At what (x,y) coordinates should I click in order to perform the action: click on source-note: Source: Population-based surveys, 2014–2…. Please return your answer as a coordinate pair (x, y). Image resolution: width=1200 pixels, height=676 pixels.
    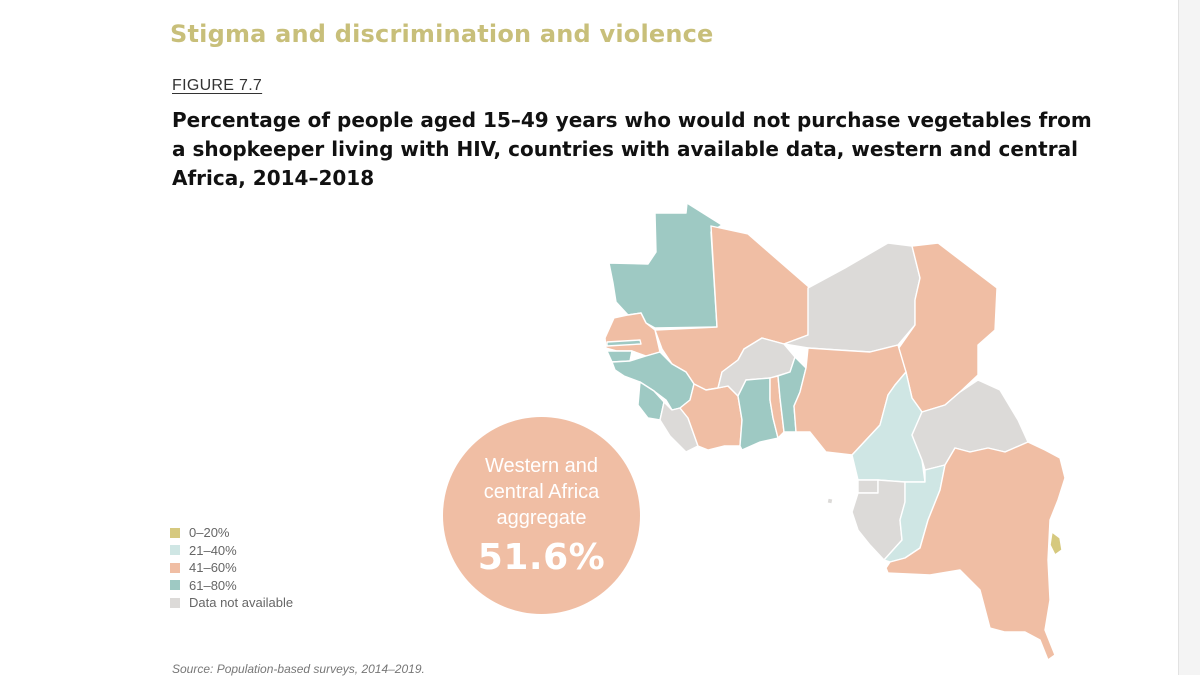
    Looking at the image, I should click on (298, 669).